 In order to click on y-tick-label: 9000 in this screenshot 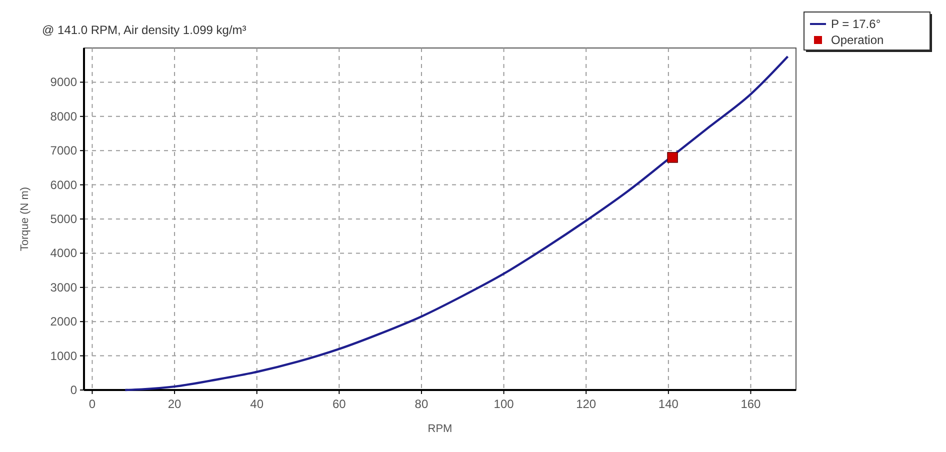, I will do `click(64, 82)`.